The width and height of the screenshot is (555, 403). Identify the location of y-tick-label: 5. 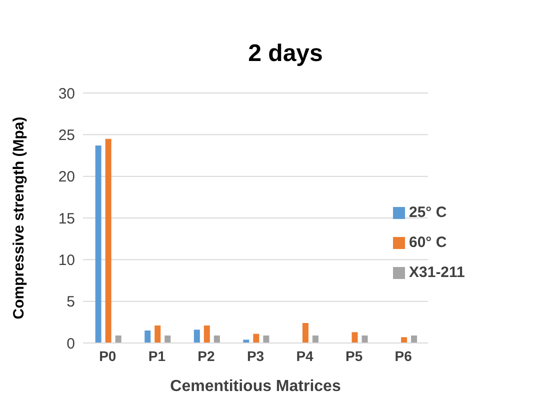
(70, 302).